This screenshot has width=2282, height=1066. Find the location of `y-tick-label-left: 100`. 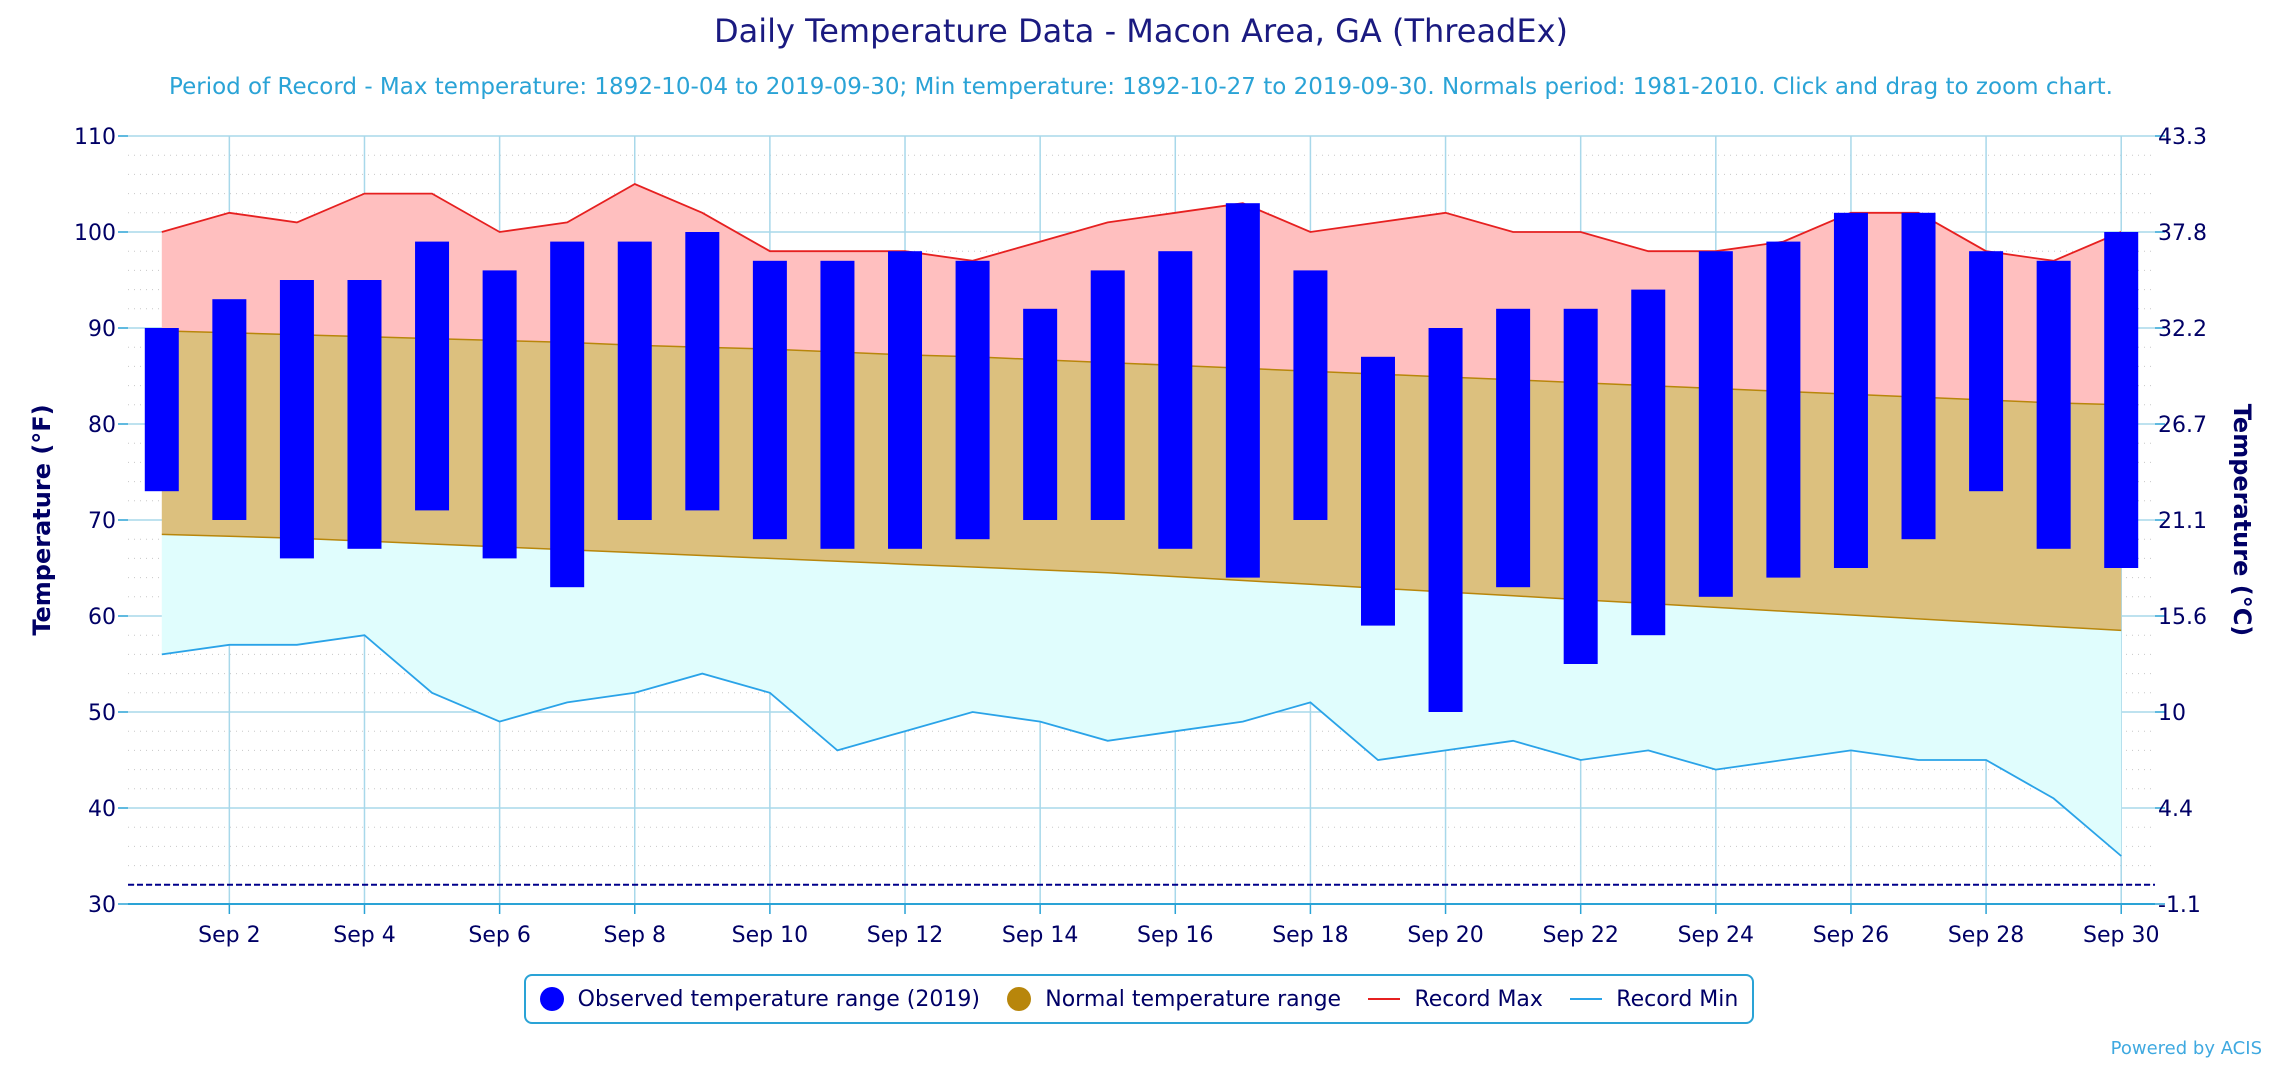

y-tick-label-left: 100 is located at coordinates (95, 233).